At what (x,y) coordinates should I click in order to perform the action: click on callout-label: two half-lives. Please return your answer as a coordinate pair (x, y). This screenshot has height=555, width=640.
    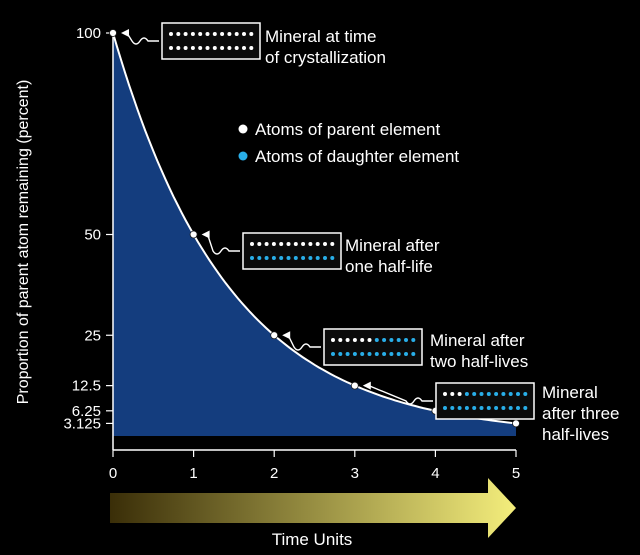
    Looking at the image, I should click on (479, 361).